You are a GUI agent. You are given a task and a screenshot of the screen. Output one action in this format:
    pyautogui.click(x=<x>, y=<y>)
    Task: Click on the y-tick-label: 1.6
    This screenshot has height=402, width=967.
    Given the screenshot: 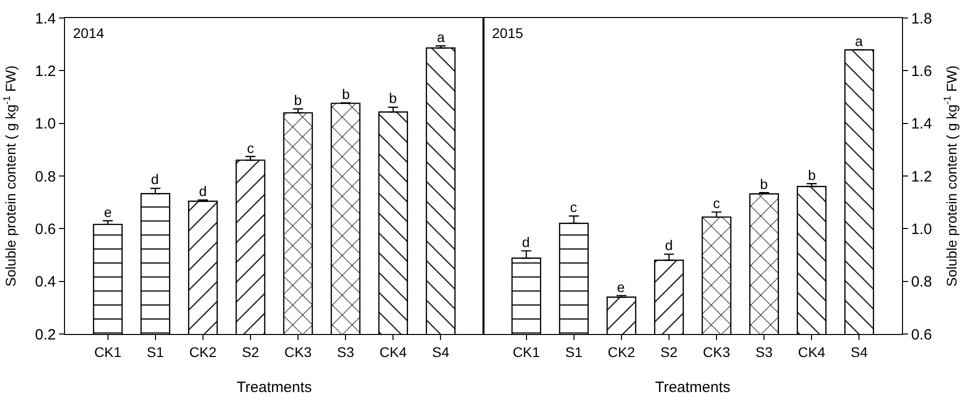 What is the action you would take?
    pyautogui.click(x=921, y=71)
    